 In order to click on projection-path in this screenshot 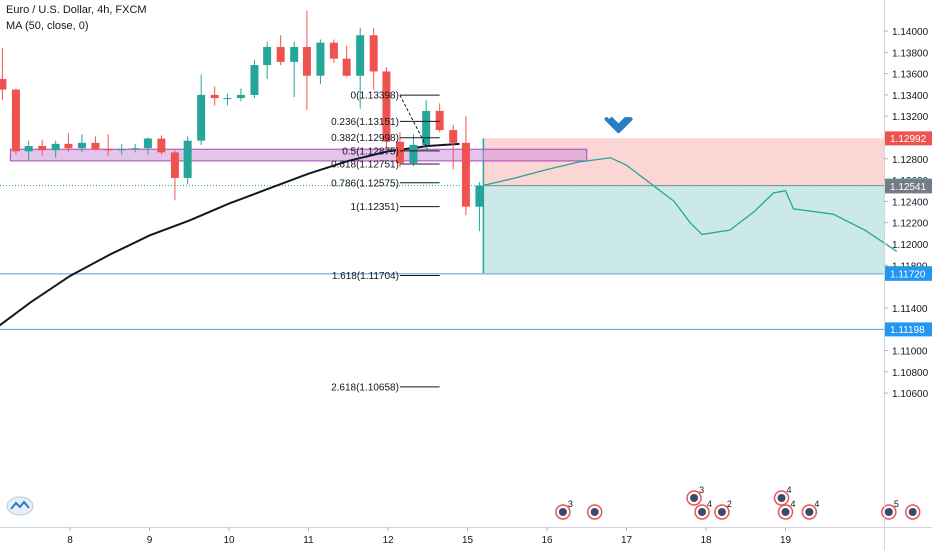, I will do `click(690, 204)`.